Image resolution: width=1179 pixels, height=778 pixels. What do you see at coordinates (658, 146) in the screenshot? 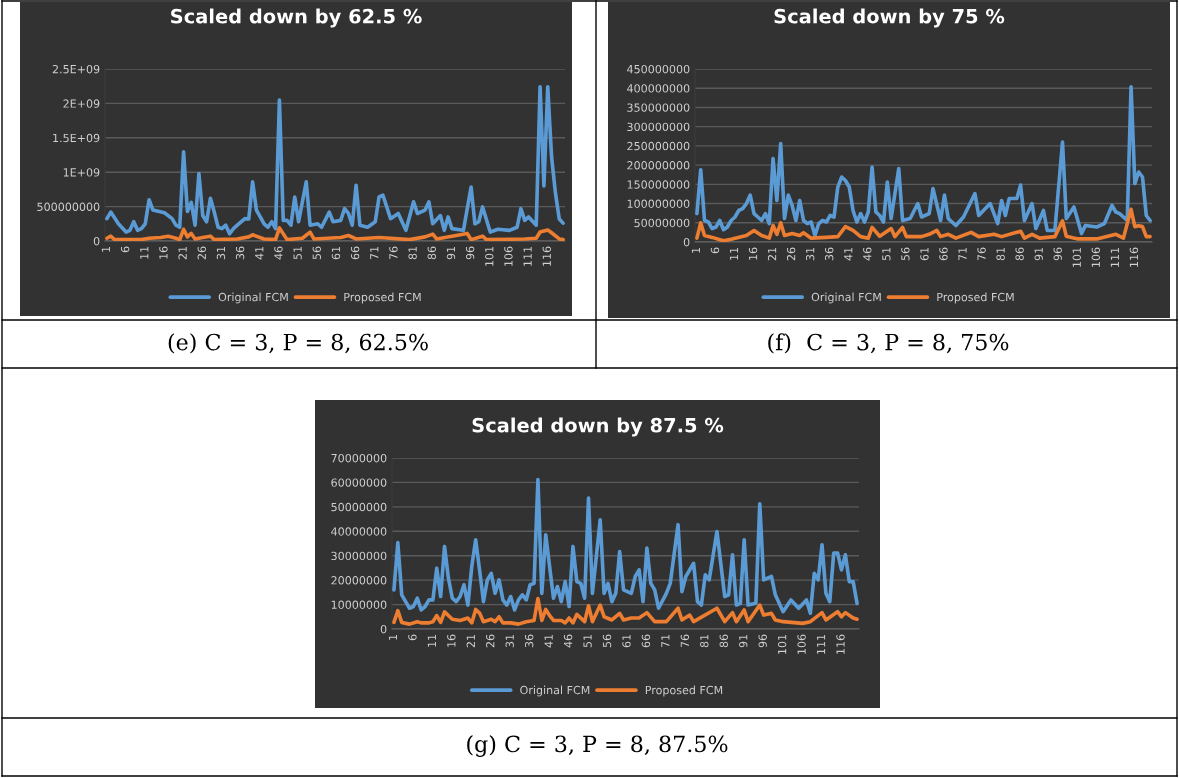
I see `y-tick-label: 250000000` at bounding box center [658, 146].